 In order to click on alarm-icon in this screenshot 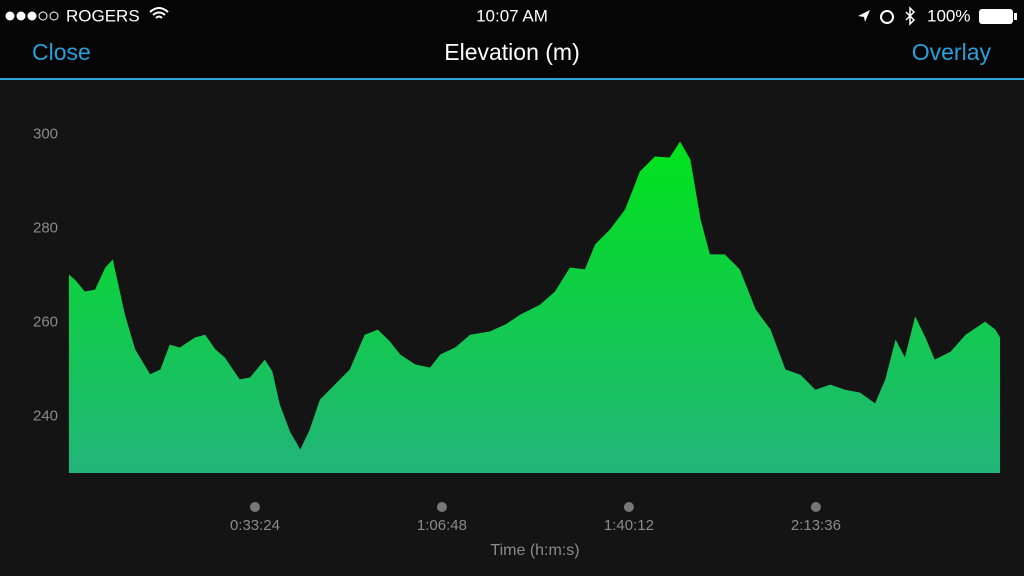, I will do `click(887, 17)`.